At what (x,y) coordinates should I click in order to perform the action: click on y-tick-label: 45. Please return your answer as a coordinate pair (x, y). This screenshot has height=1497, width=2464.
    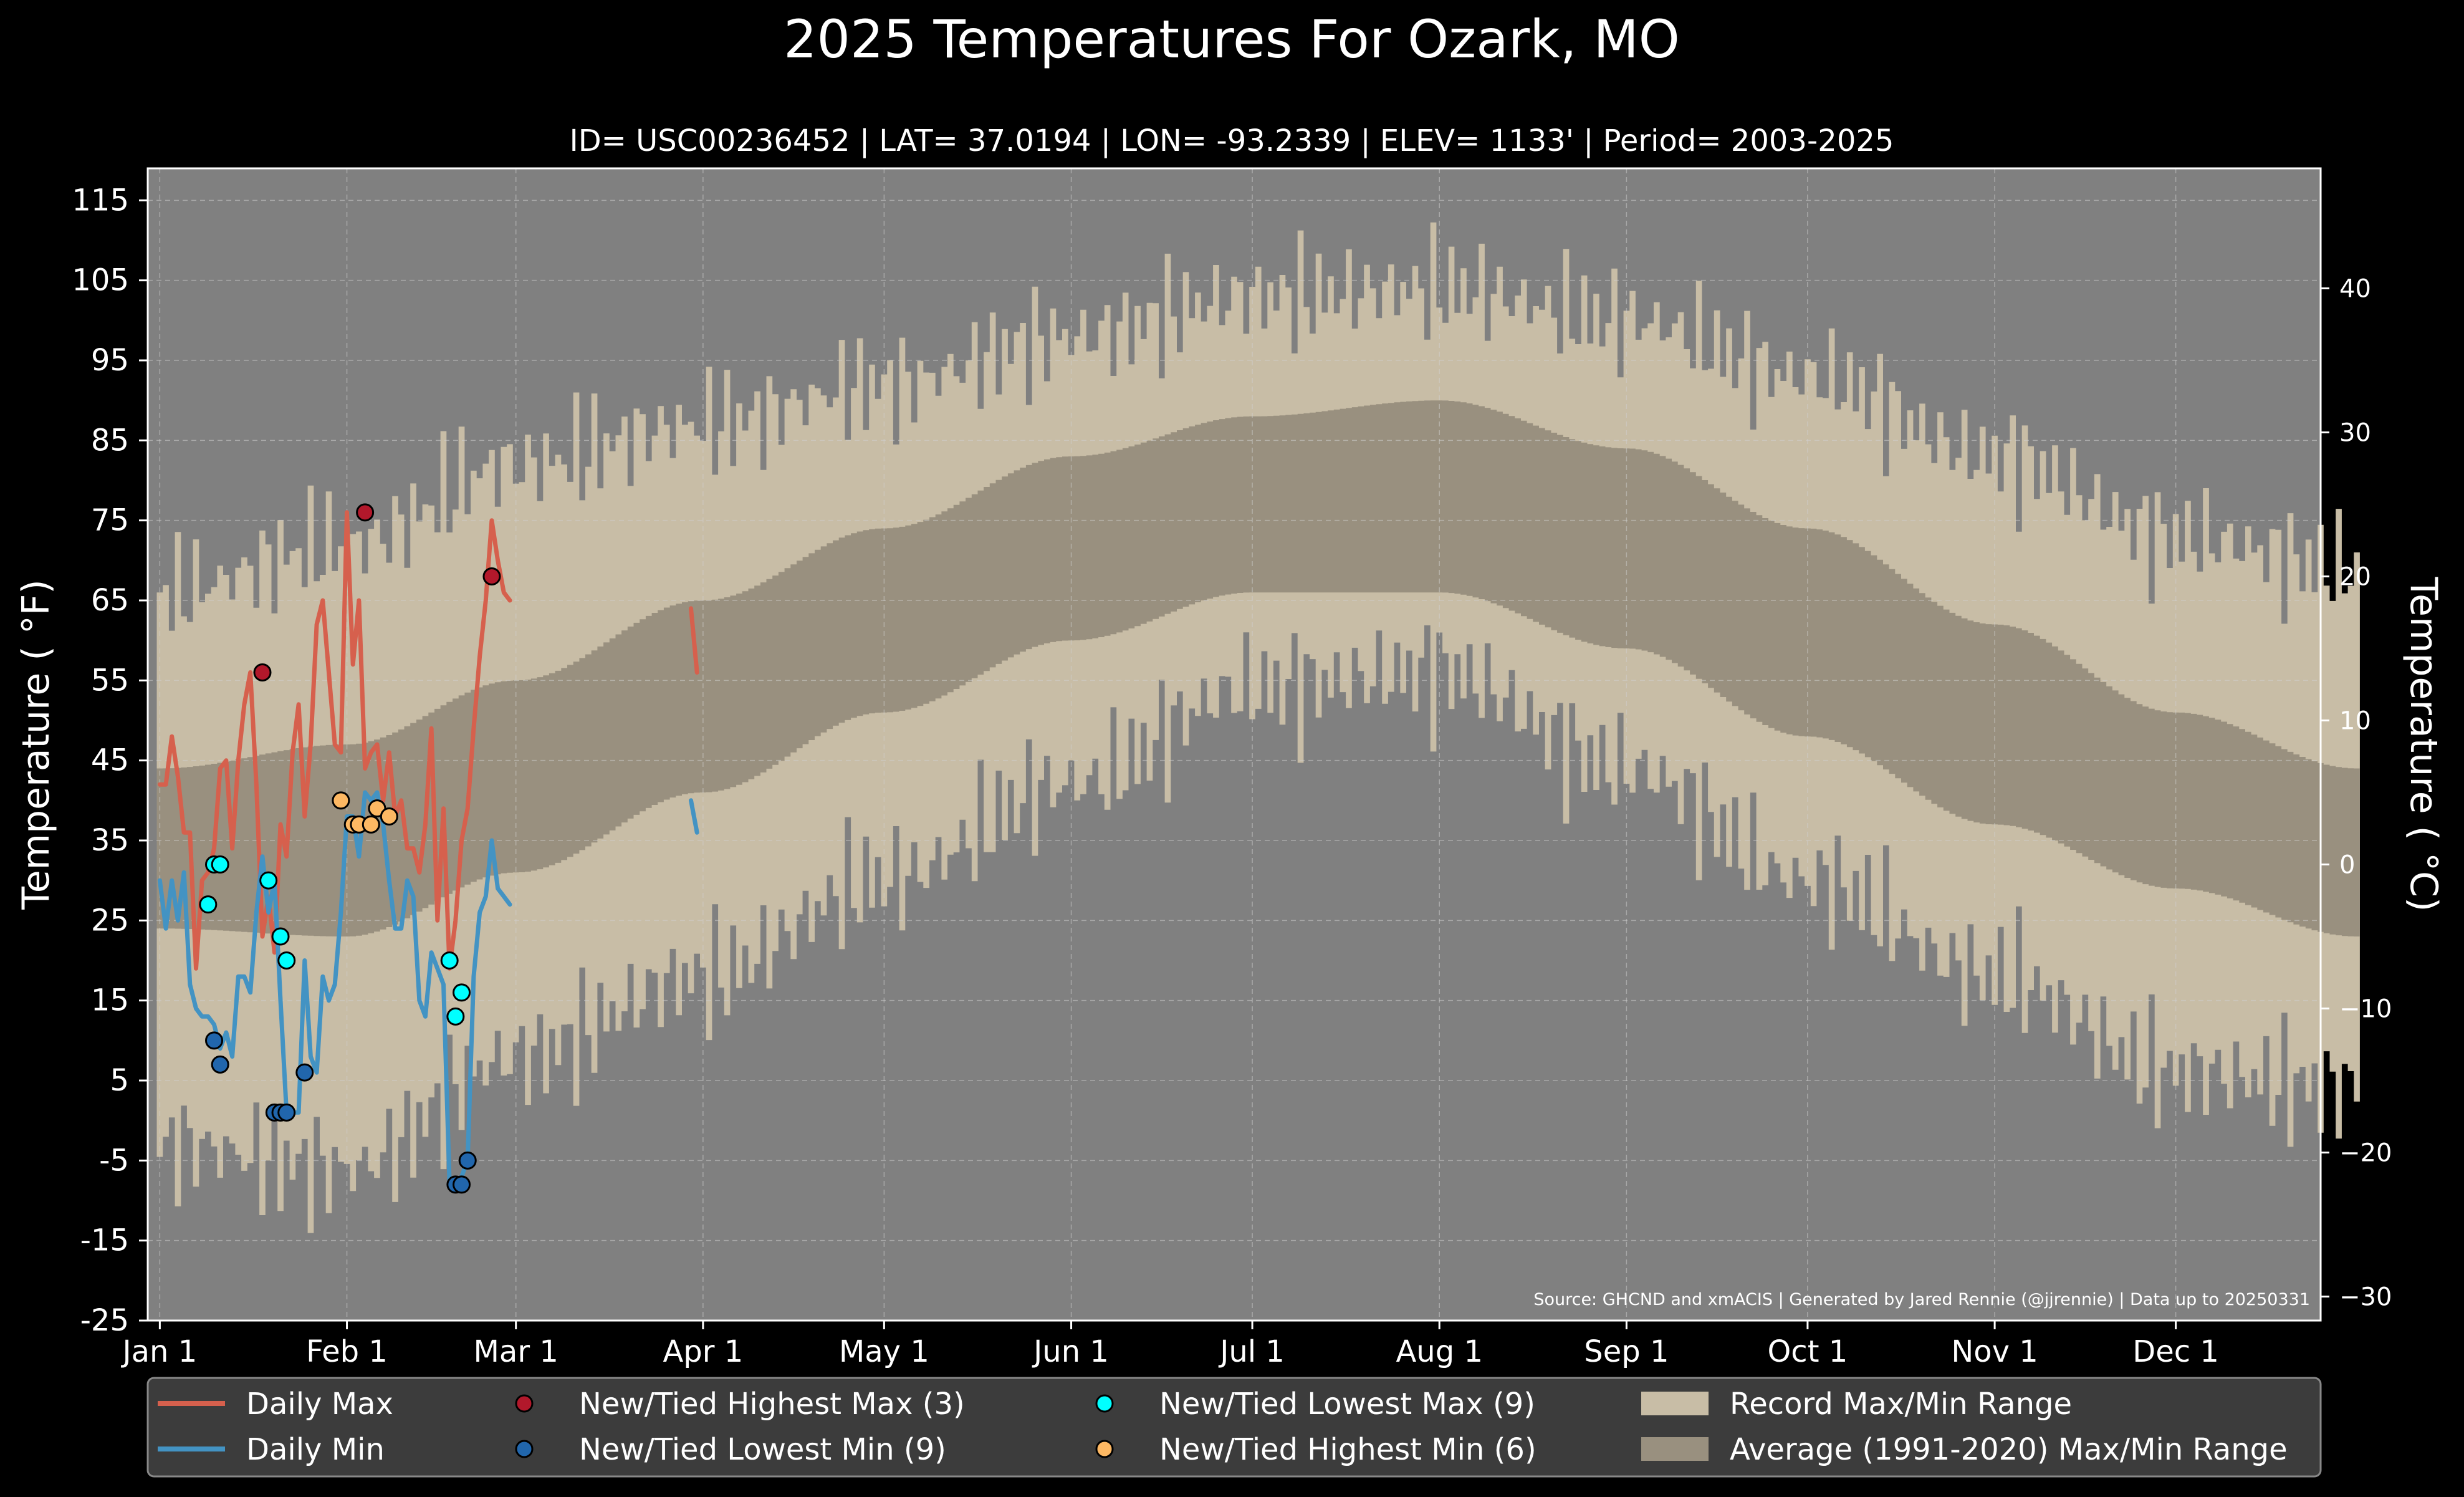
    Looking at the image, I should click on (110, 760).